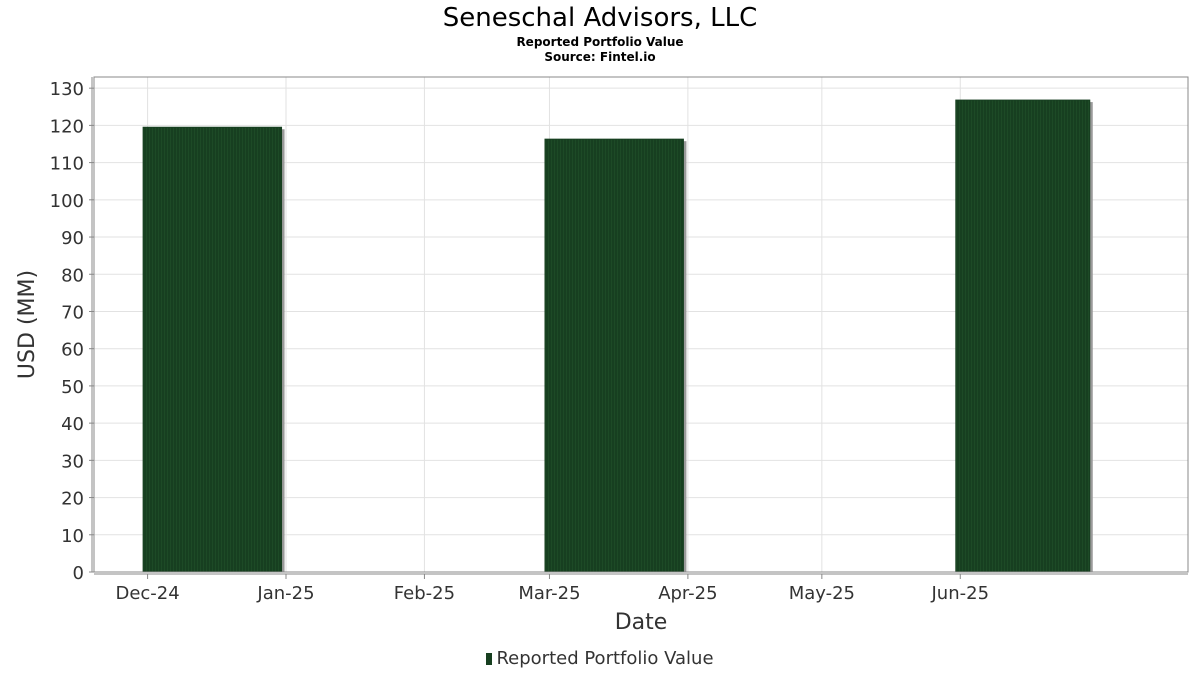 Image resolution: width=1200 pixels, height=675 pixels. I want to click on chart-source: Source: Fintel.io, so click(600, 57).